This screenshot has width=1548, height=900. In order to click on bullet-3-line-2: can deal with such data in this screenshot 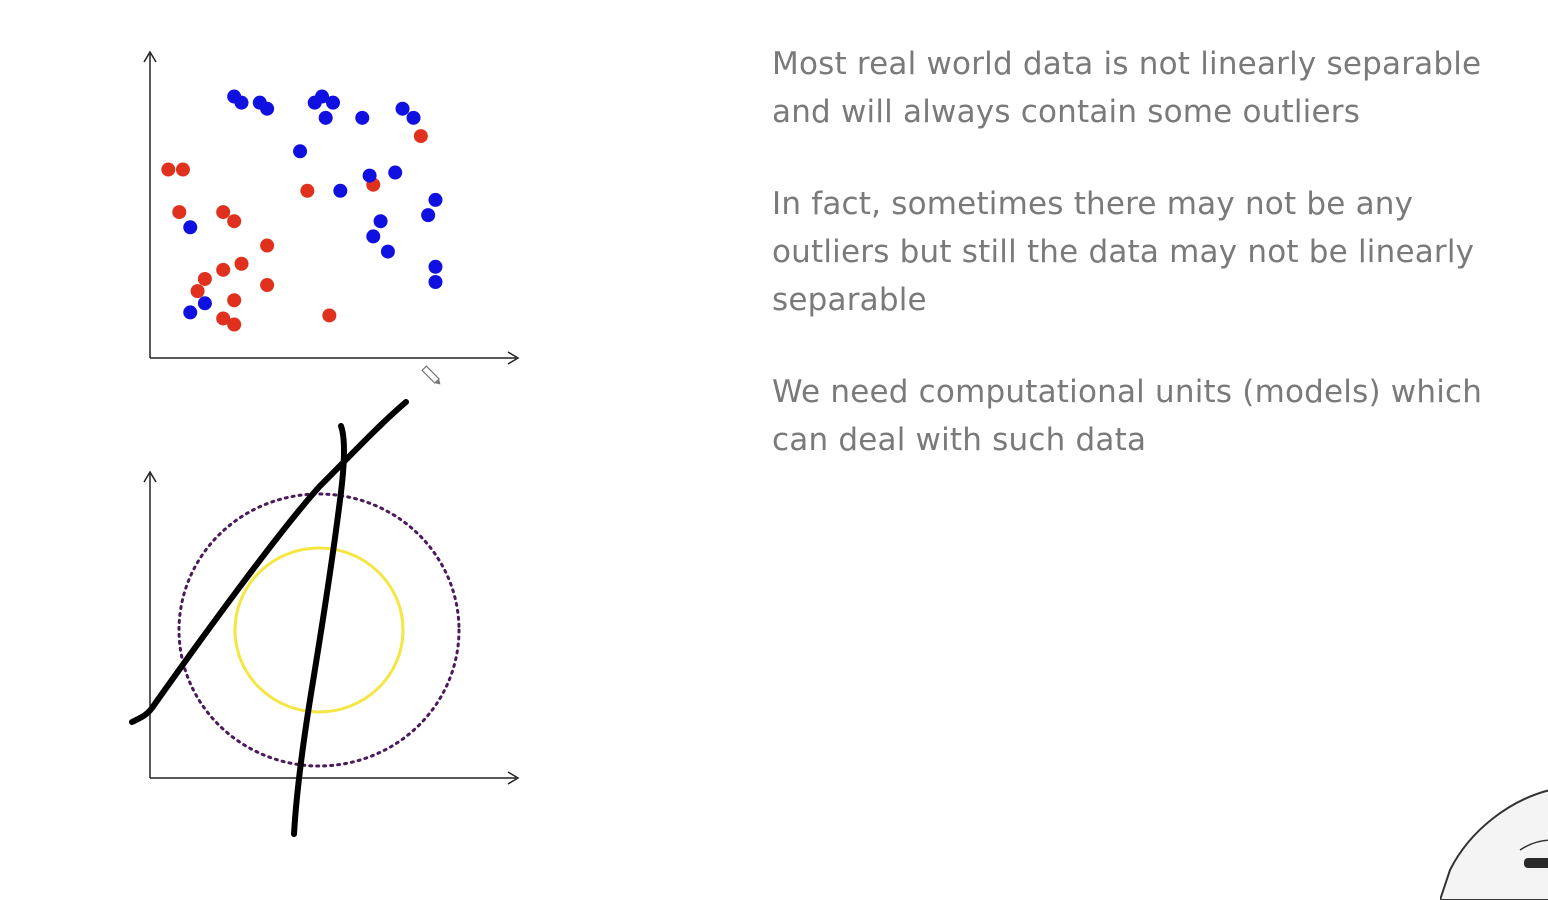, I will do `click(959, 440)`.